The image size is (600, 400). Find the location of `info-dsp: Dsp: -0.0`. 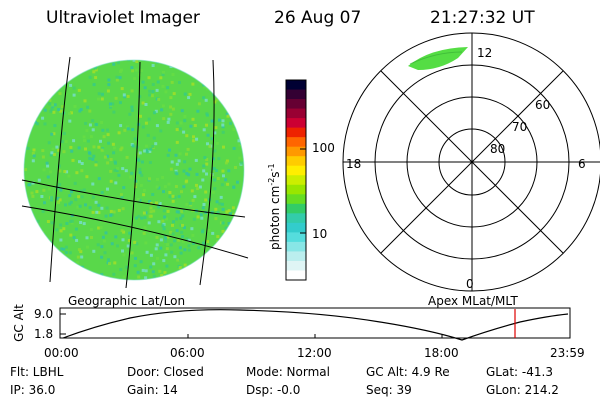

info-dsp: Dsp: -0.0 is located at coordinates (273, 390).